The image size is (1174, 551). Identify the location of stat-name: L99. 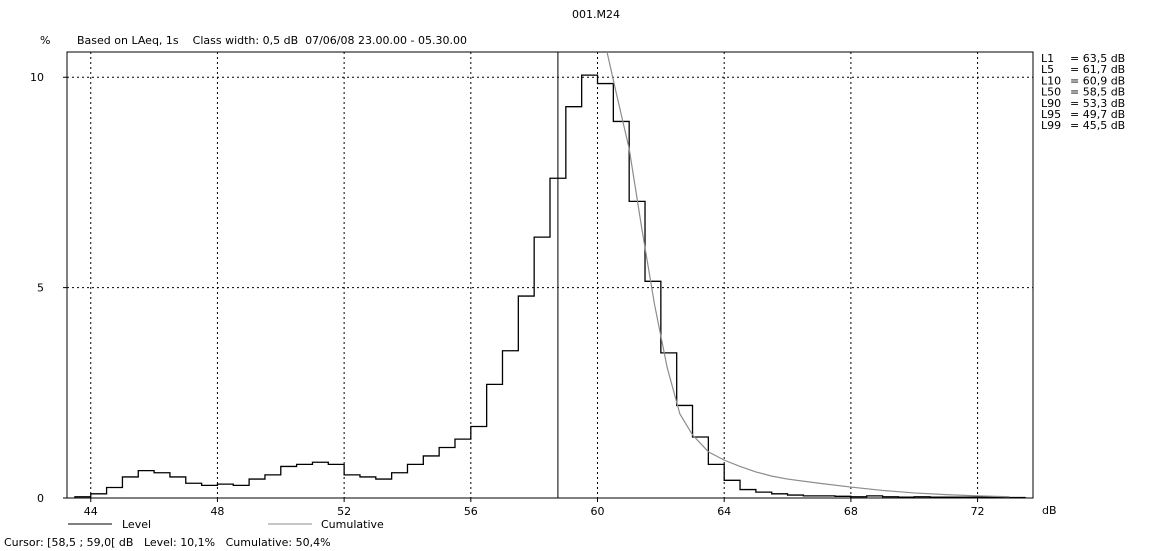
(1051, 125).